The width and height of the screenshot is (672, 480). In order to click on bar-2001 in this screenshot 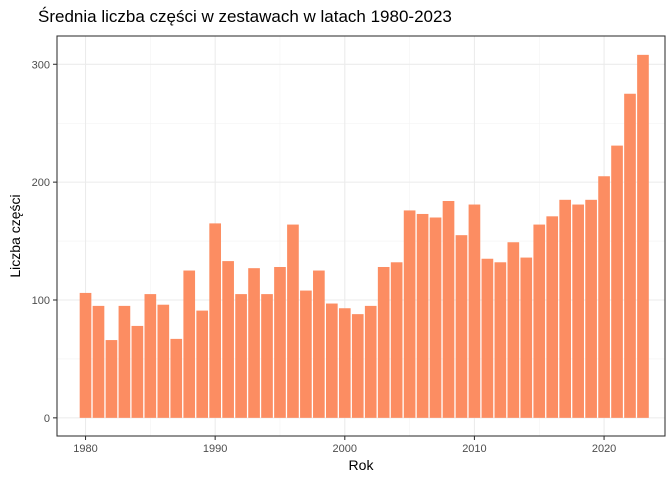, I will do `click(357, 366)`.